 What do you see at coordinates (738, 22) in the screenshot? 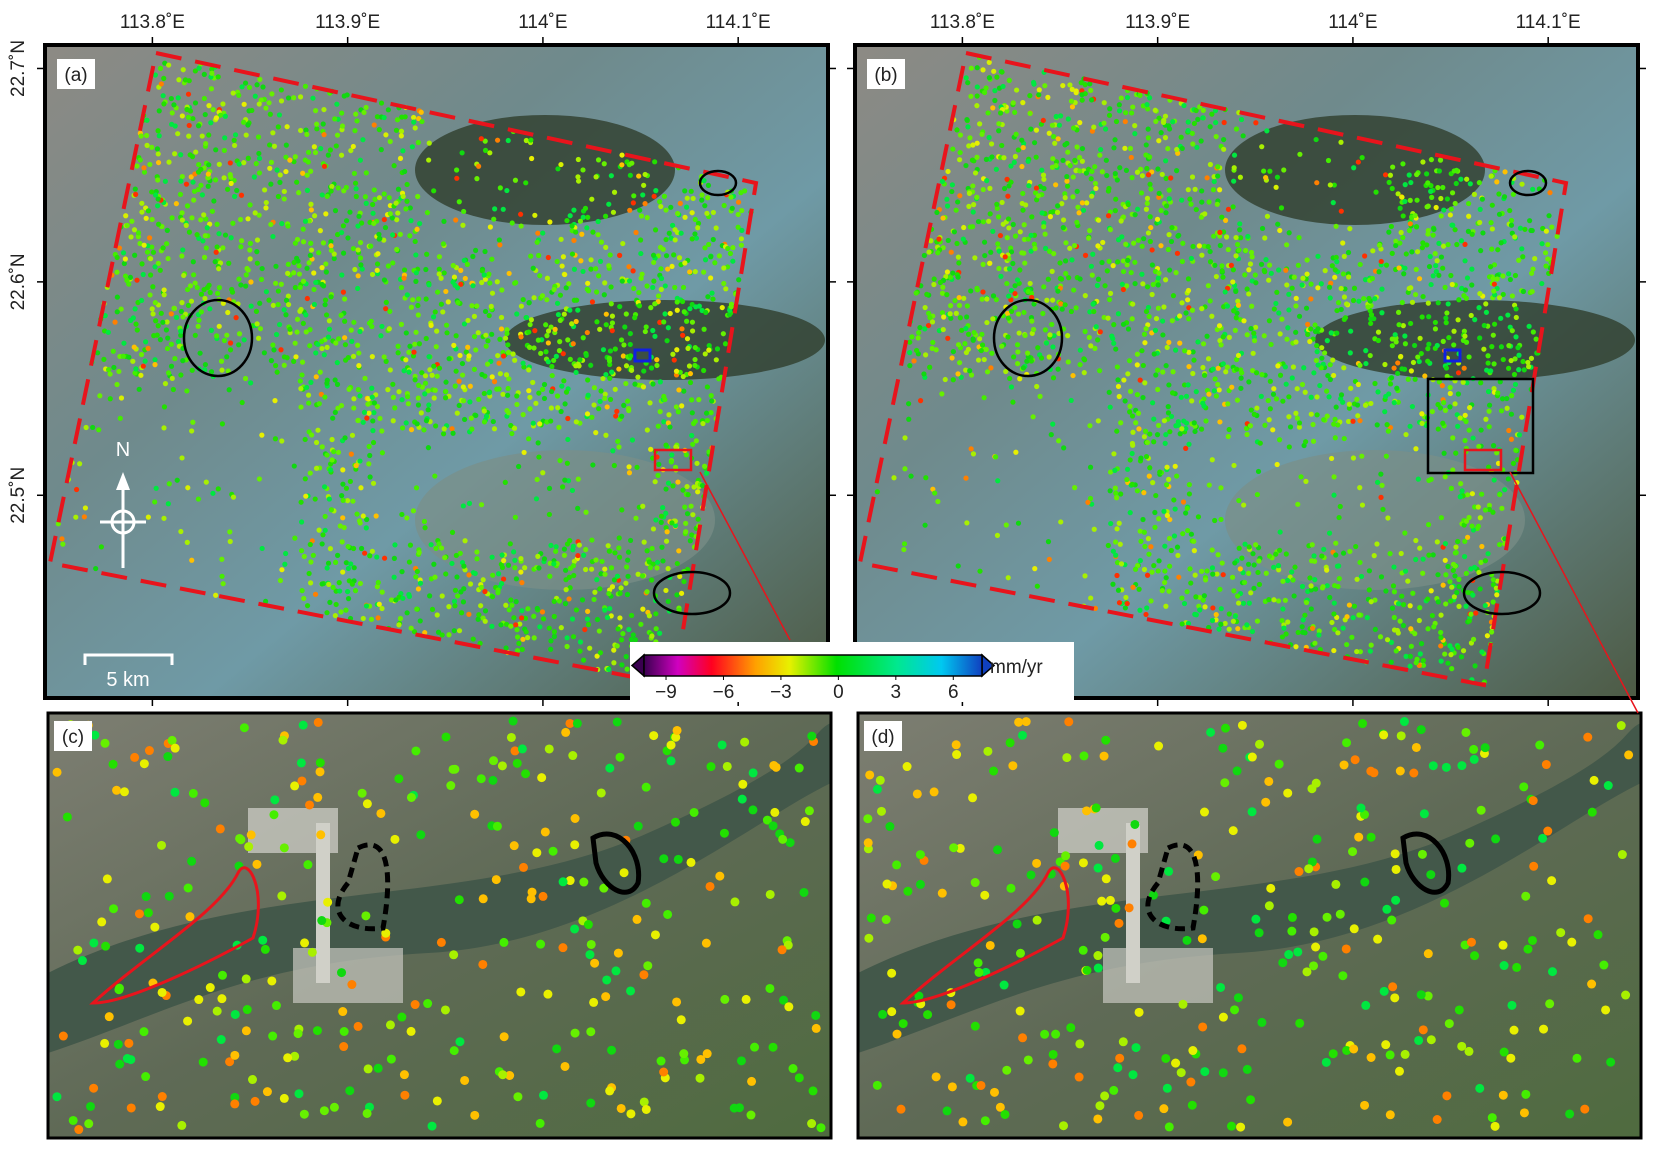
I see `x-tick-label: 114.1˚E` at bounding box center [738, 22].